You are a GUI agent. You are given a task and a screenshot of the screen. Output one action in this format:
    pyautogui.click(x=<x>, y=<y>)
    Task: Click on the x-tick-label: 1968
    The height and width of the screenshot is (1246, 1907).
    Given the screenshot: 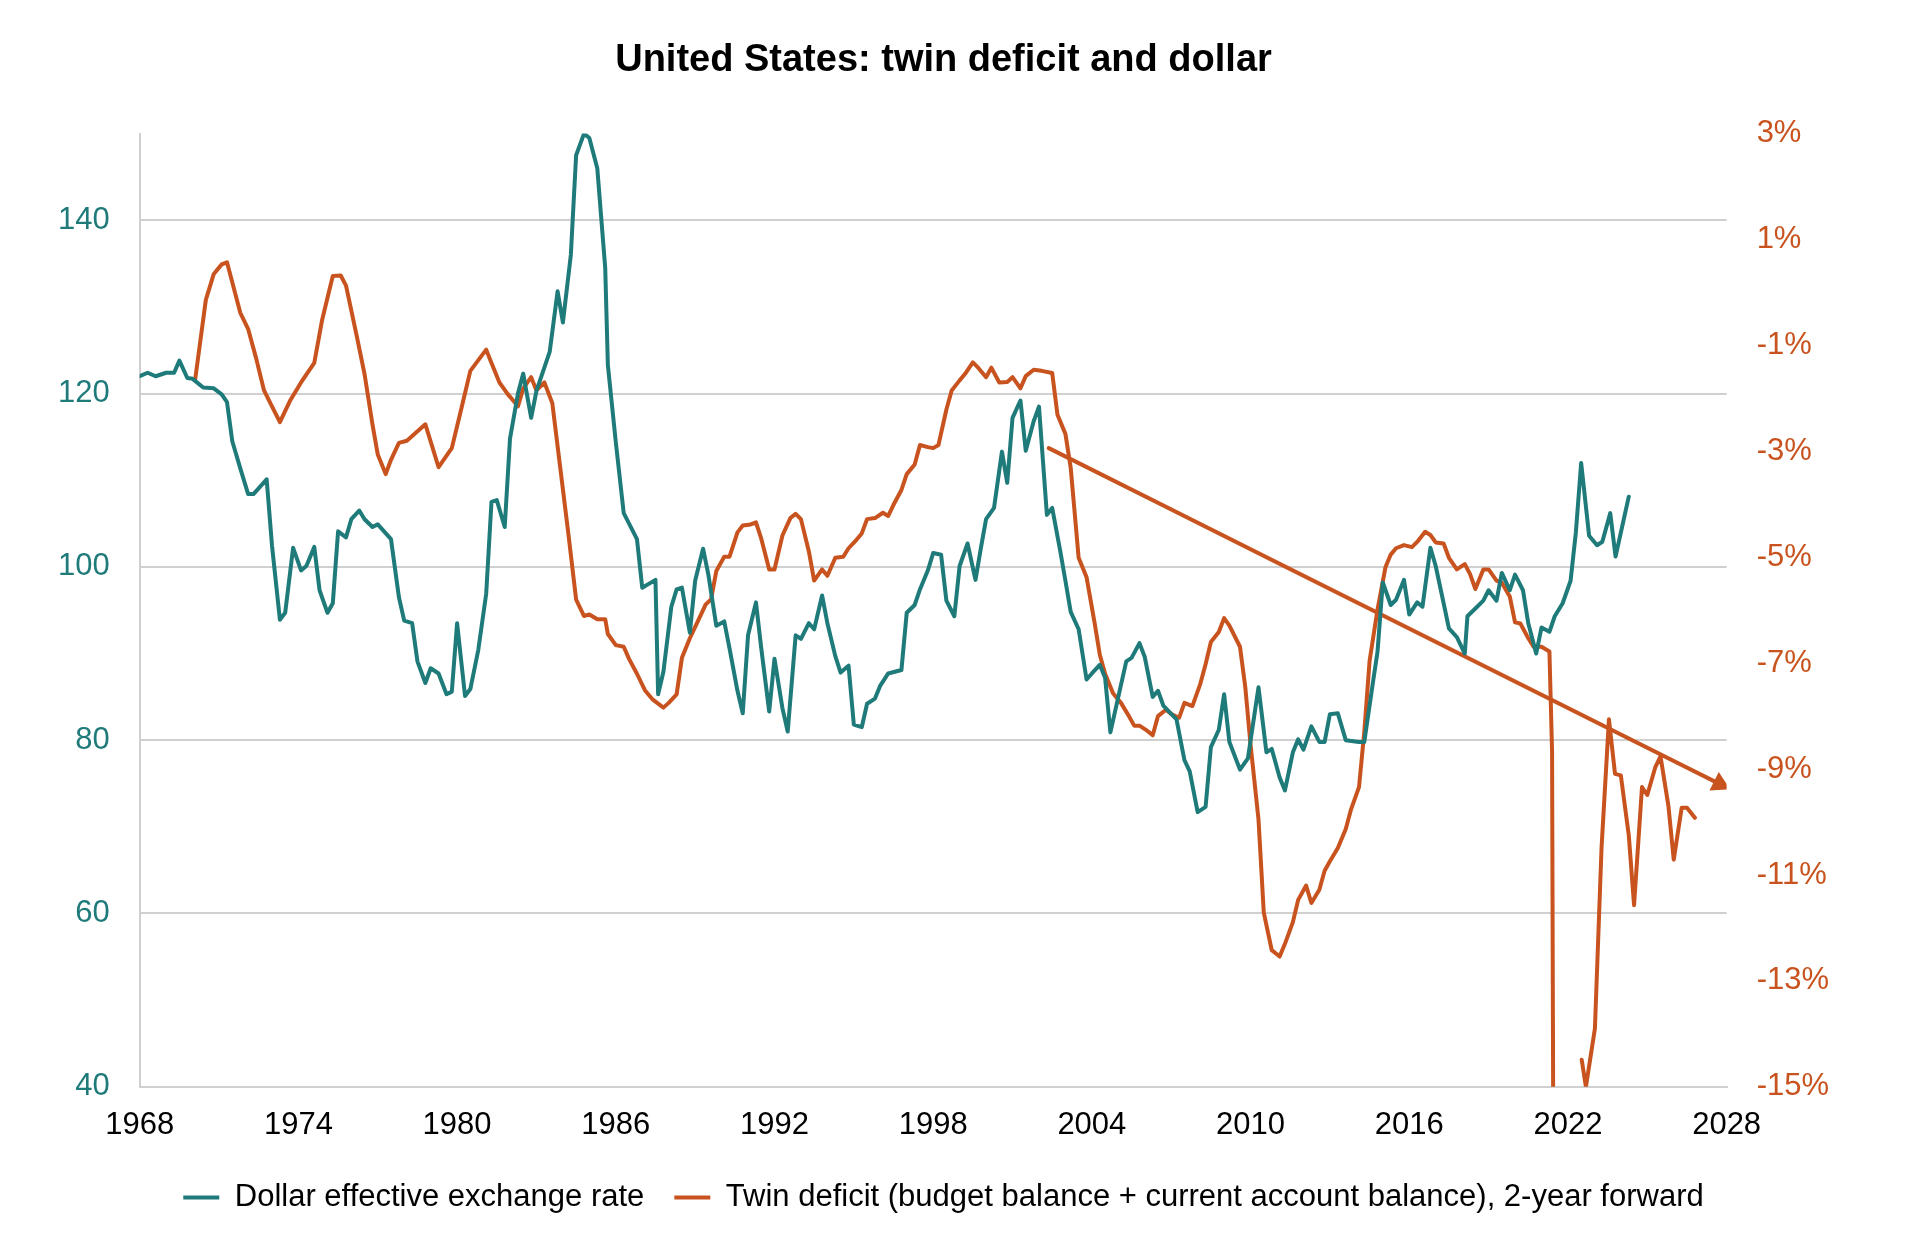 What is the action you would take?
    pyautogui.click(x=140, y=1123)
    